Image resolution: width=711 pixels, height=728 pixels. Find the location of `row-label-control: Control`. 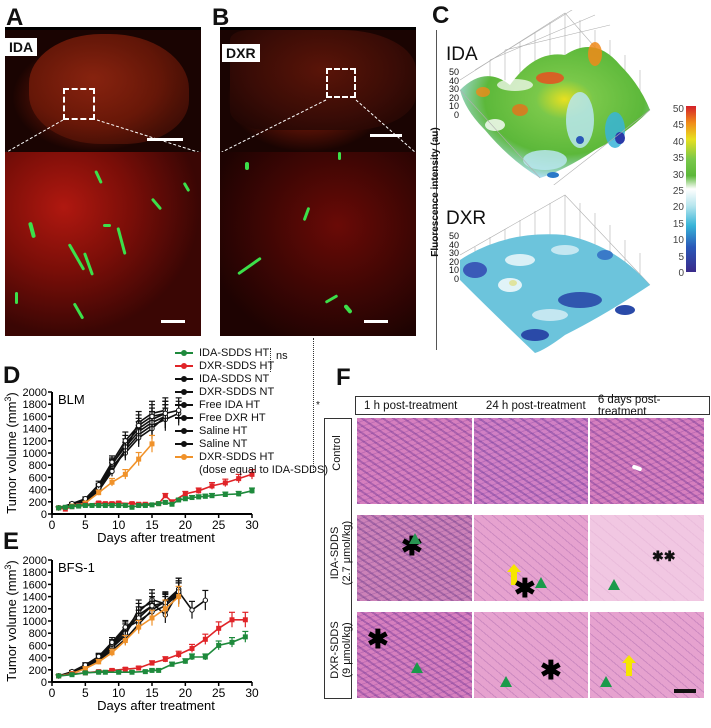

row-label-control: Control is located at coordinates (337, 453).